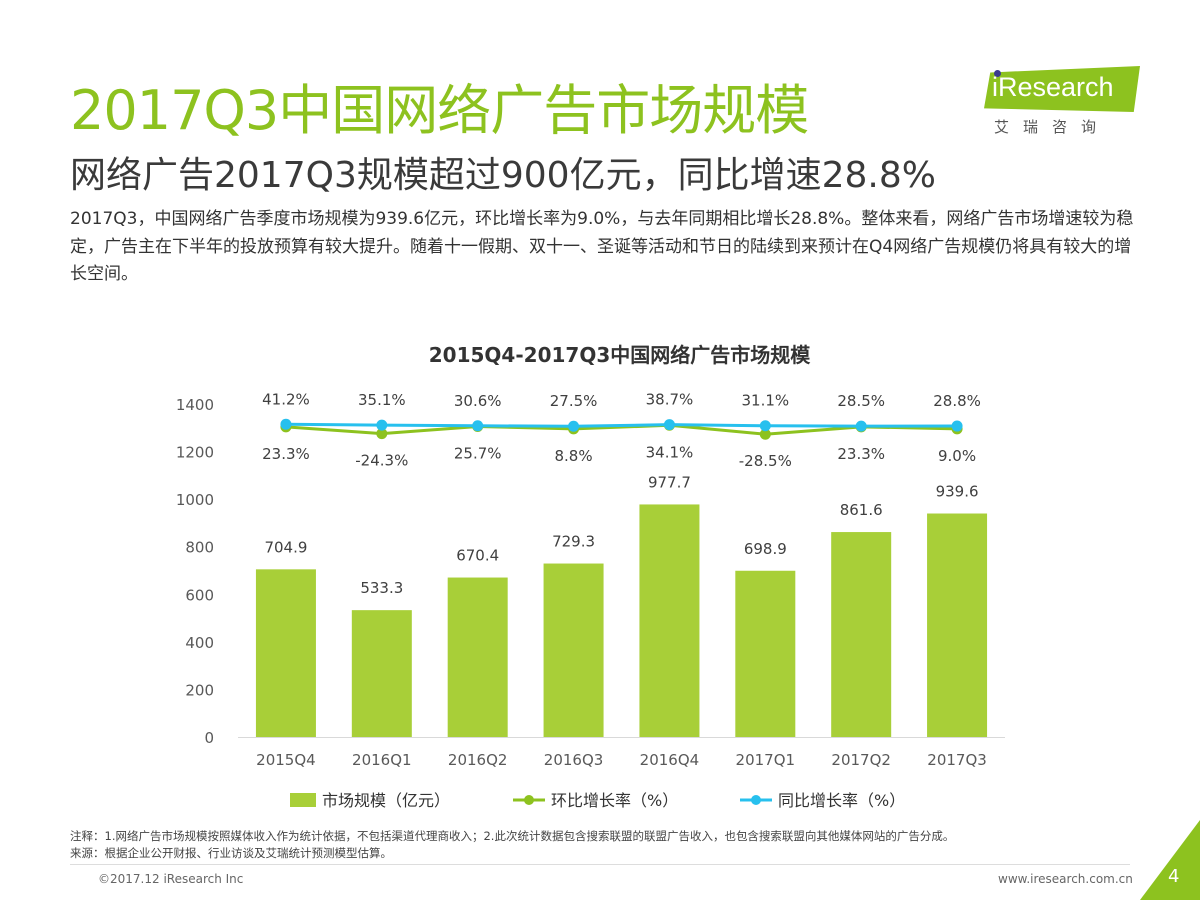  What do you see at coordinates (478, 426) in the screenshot?
I see `series-2-point-2016Q2` at bounding box center [478, 426].